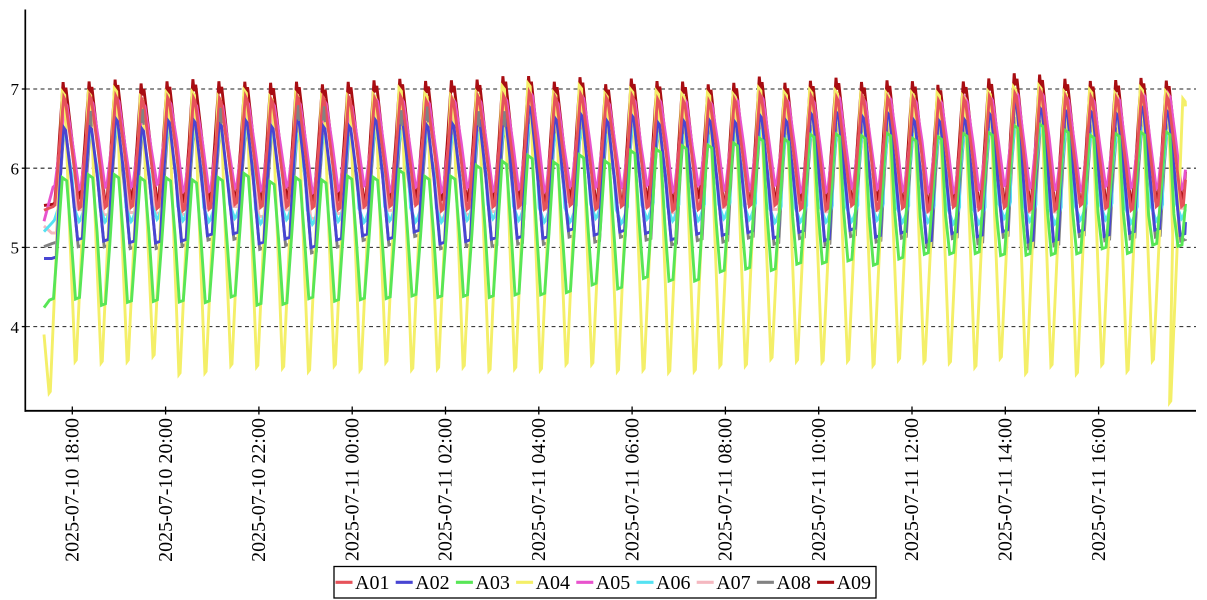  I want to click on svg-text: 2025-07-10 18:00, so click(73, 490).